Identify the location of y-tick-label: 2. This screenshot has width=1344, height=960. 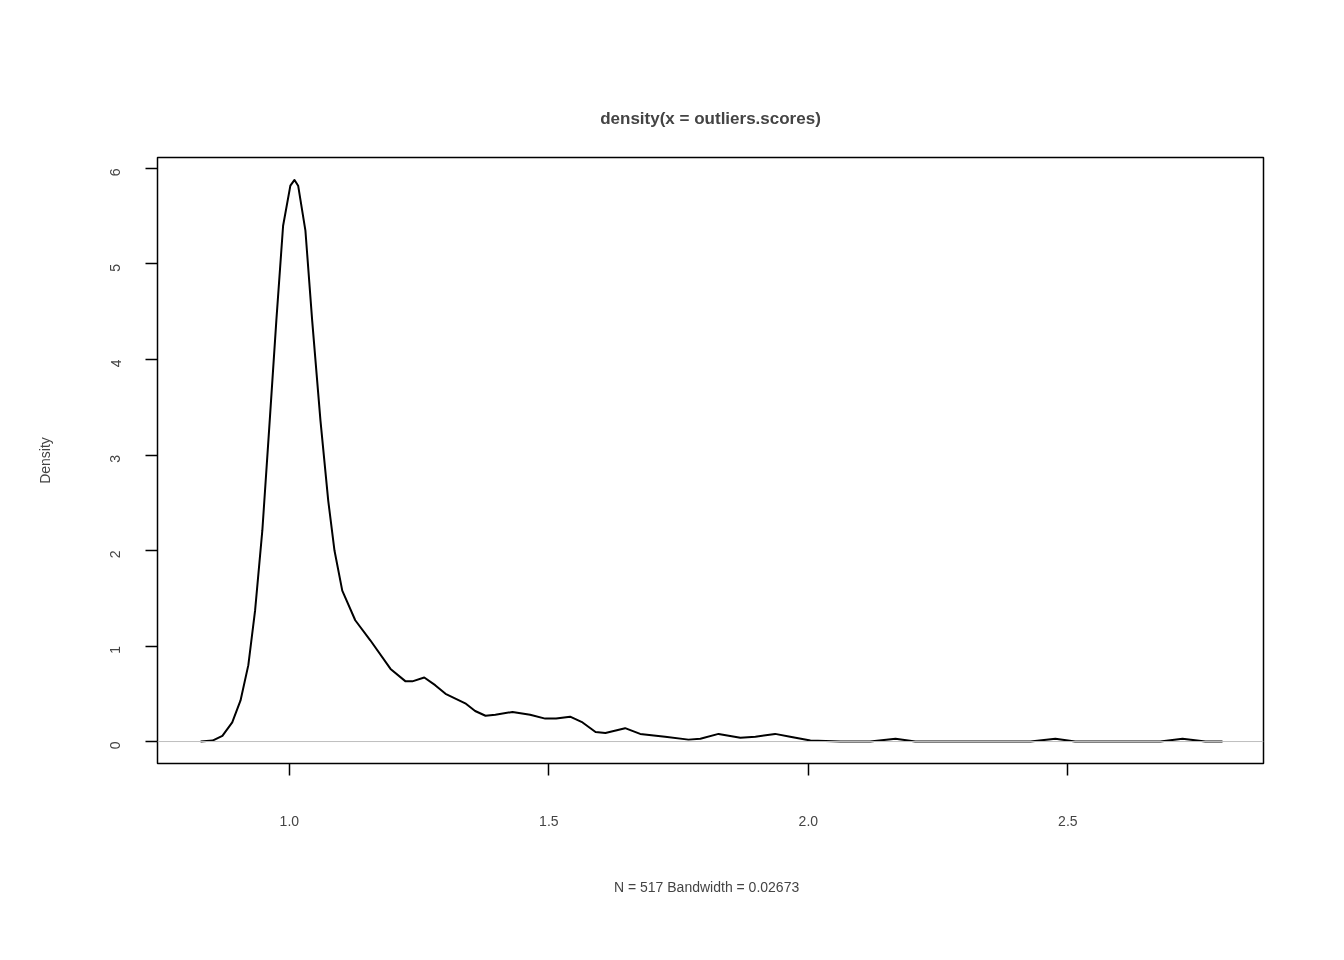
(115, 554).